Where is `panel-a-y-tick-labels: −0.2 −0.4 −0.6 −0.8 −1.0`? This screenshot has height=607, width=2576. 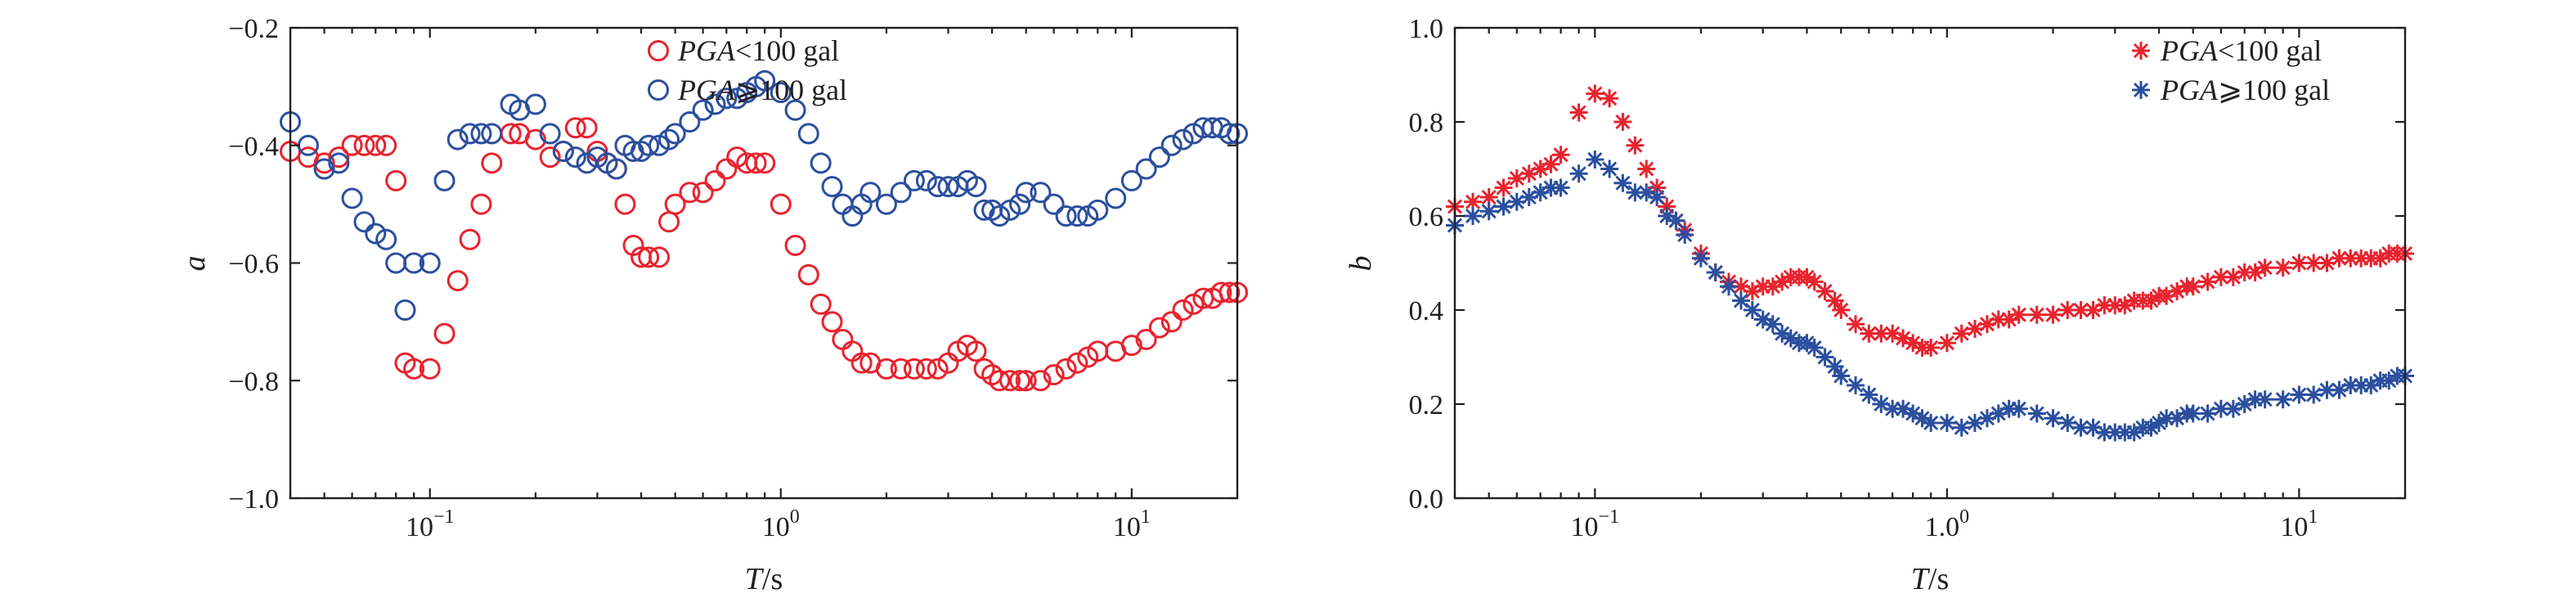
panel-a-y-tick-labels: −0.2 −0.4 −0.6 −0.8 −1.0 is located at coordinates (253, 264).